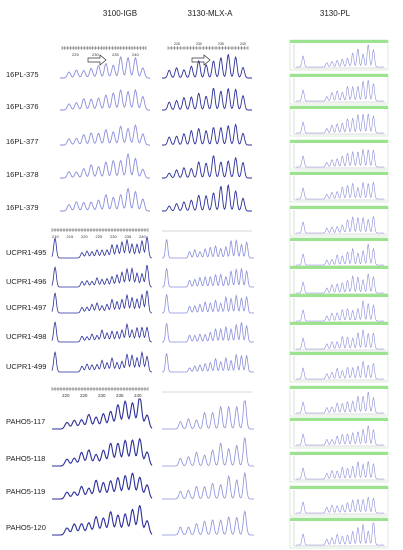  Describe the element at coordinates (201, 60) in the screenshot. I see `arrow-marker-mlx` at that location.